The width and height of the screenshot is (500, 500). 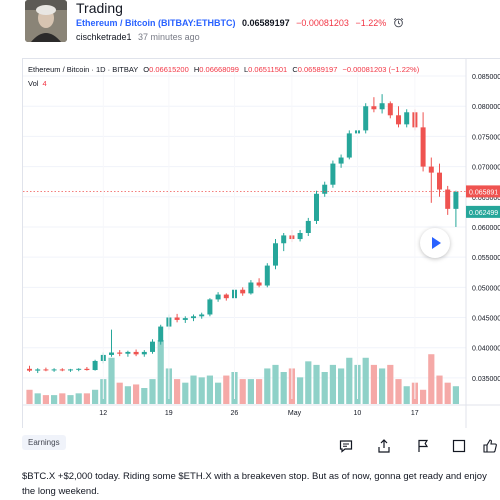 I want to click on legend-open: 0.06615200, so click(x=169, y=69).